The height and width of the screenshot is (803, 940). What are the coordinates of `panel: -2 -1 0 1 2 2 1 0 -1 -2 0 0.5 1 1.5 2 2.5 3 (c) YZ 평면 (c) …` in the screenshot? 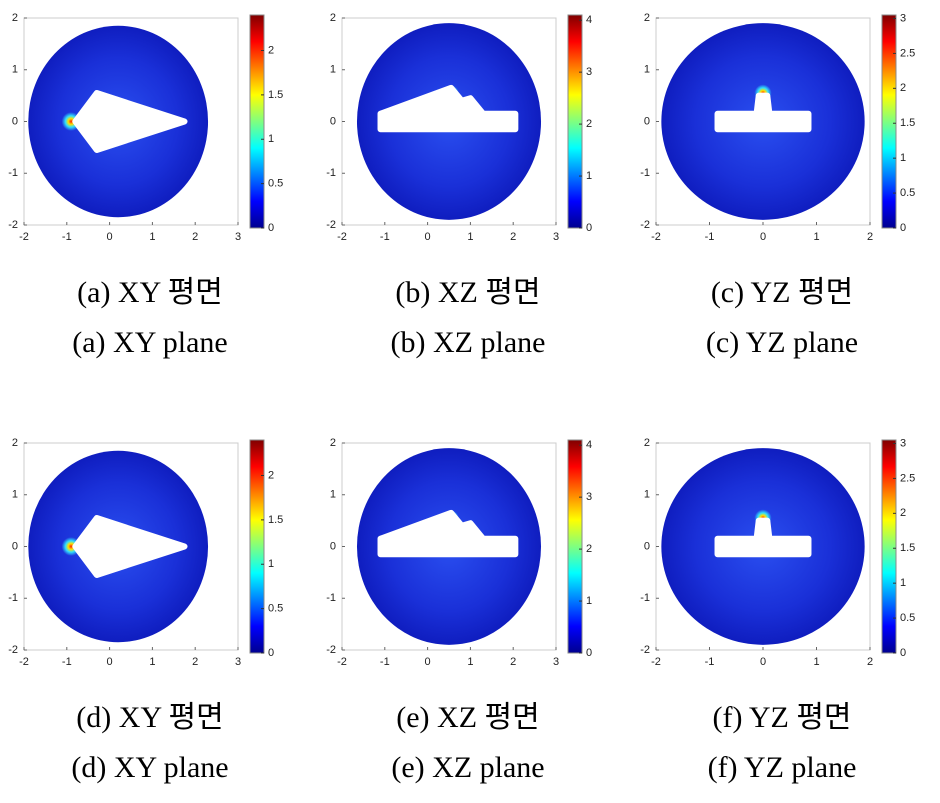 It's located at (777, 185).